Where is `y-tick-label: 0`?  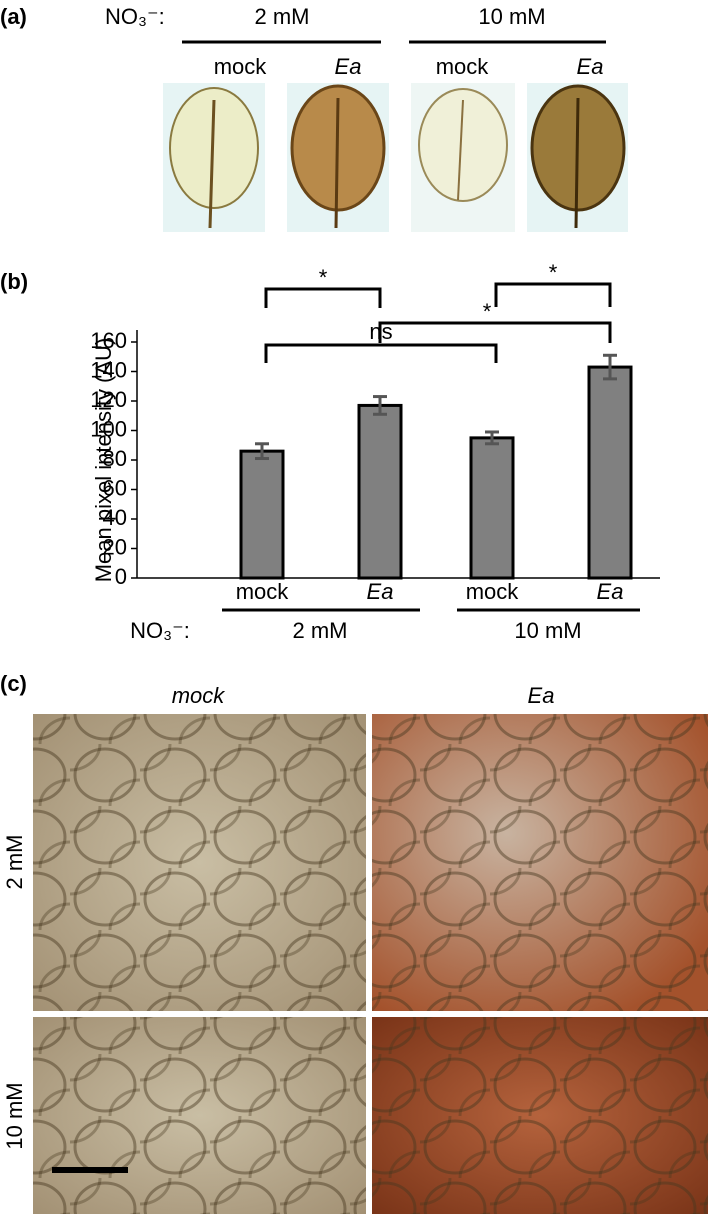 y-tick-label: 0 is located at coordinates (121, 576).